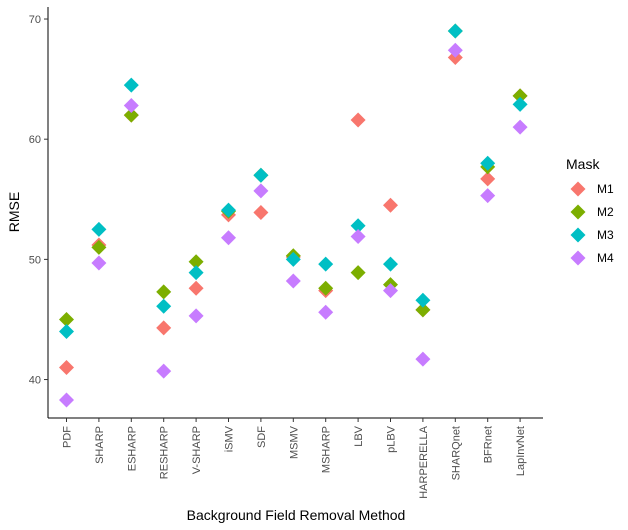 The width and height of the screenshot is (628, 530). What do you see at coordinates (583, 164) in the screenshot?
I see `legend-title: Mask` at bounding box center [583, 164].